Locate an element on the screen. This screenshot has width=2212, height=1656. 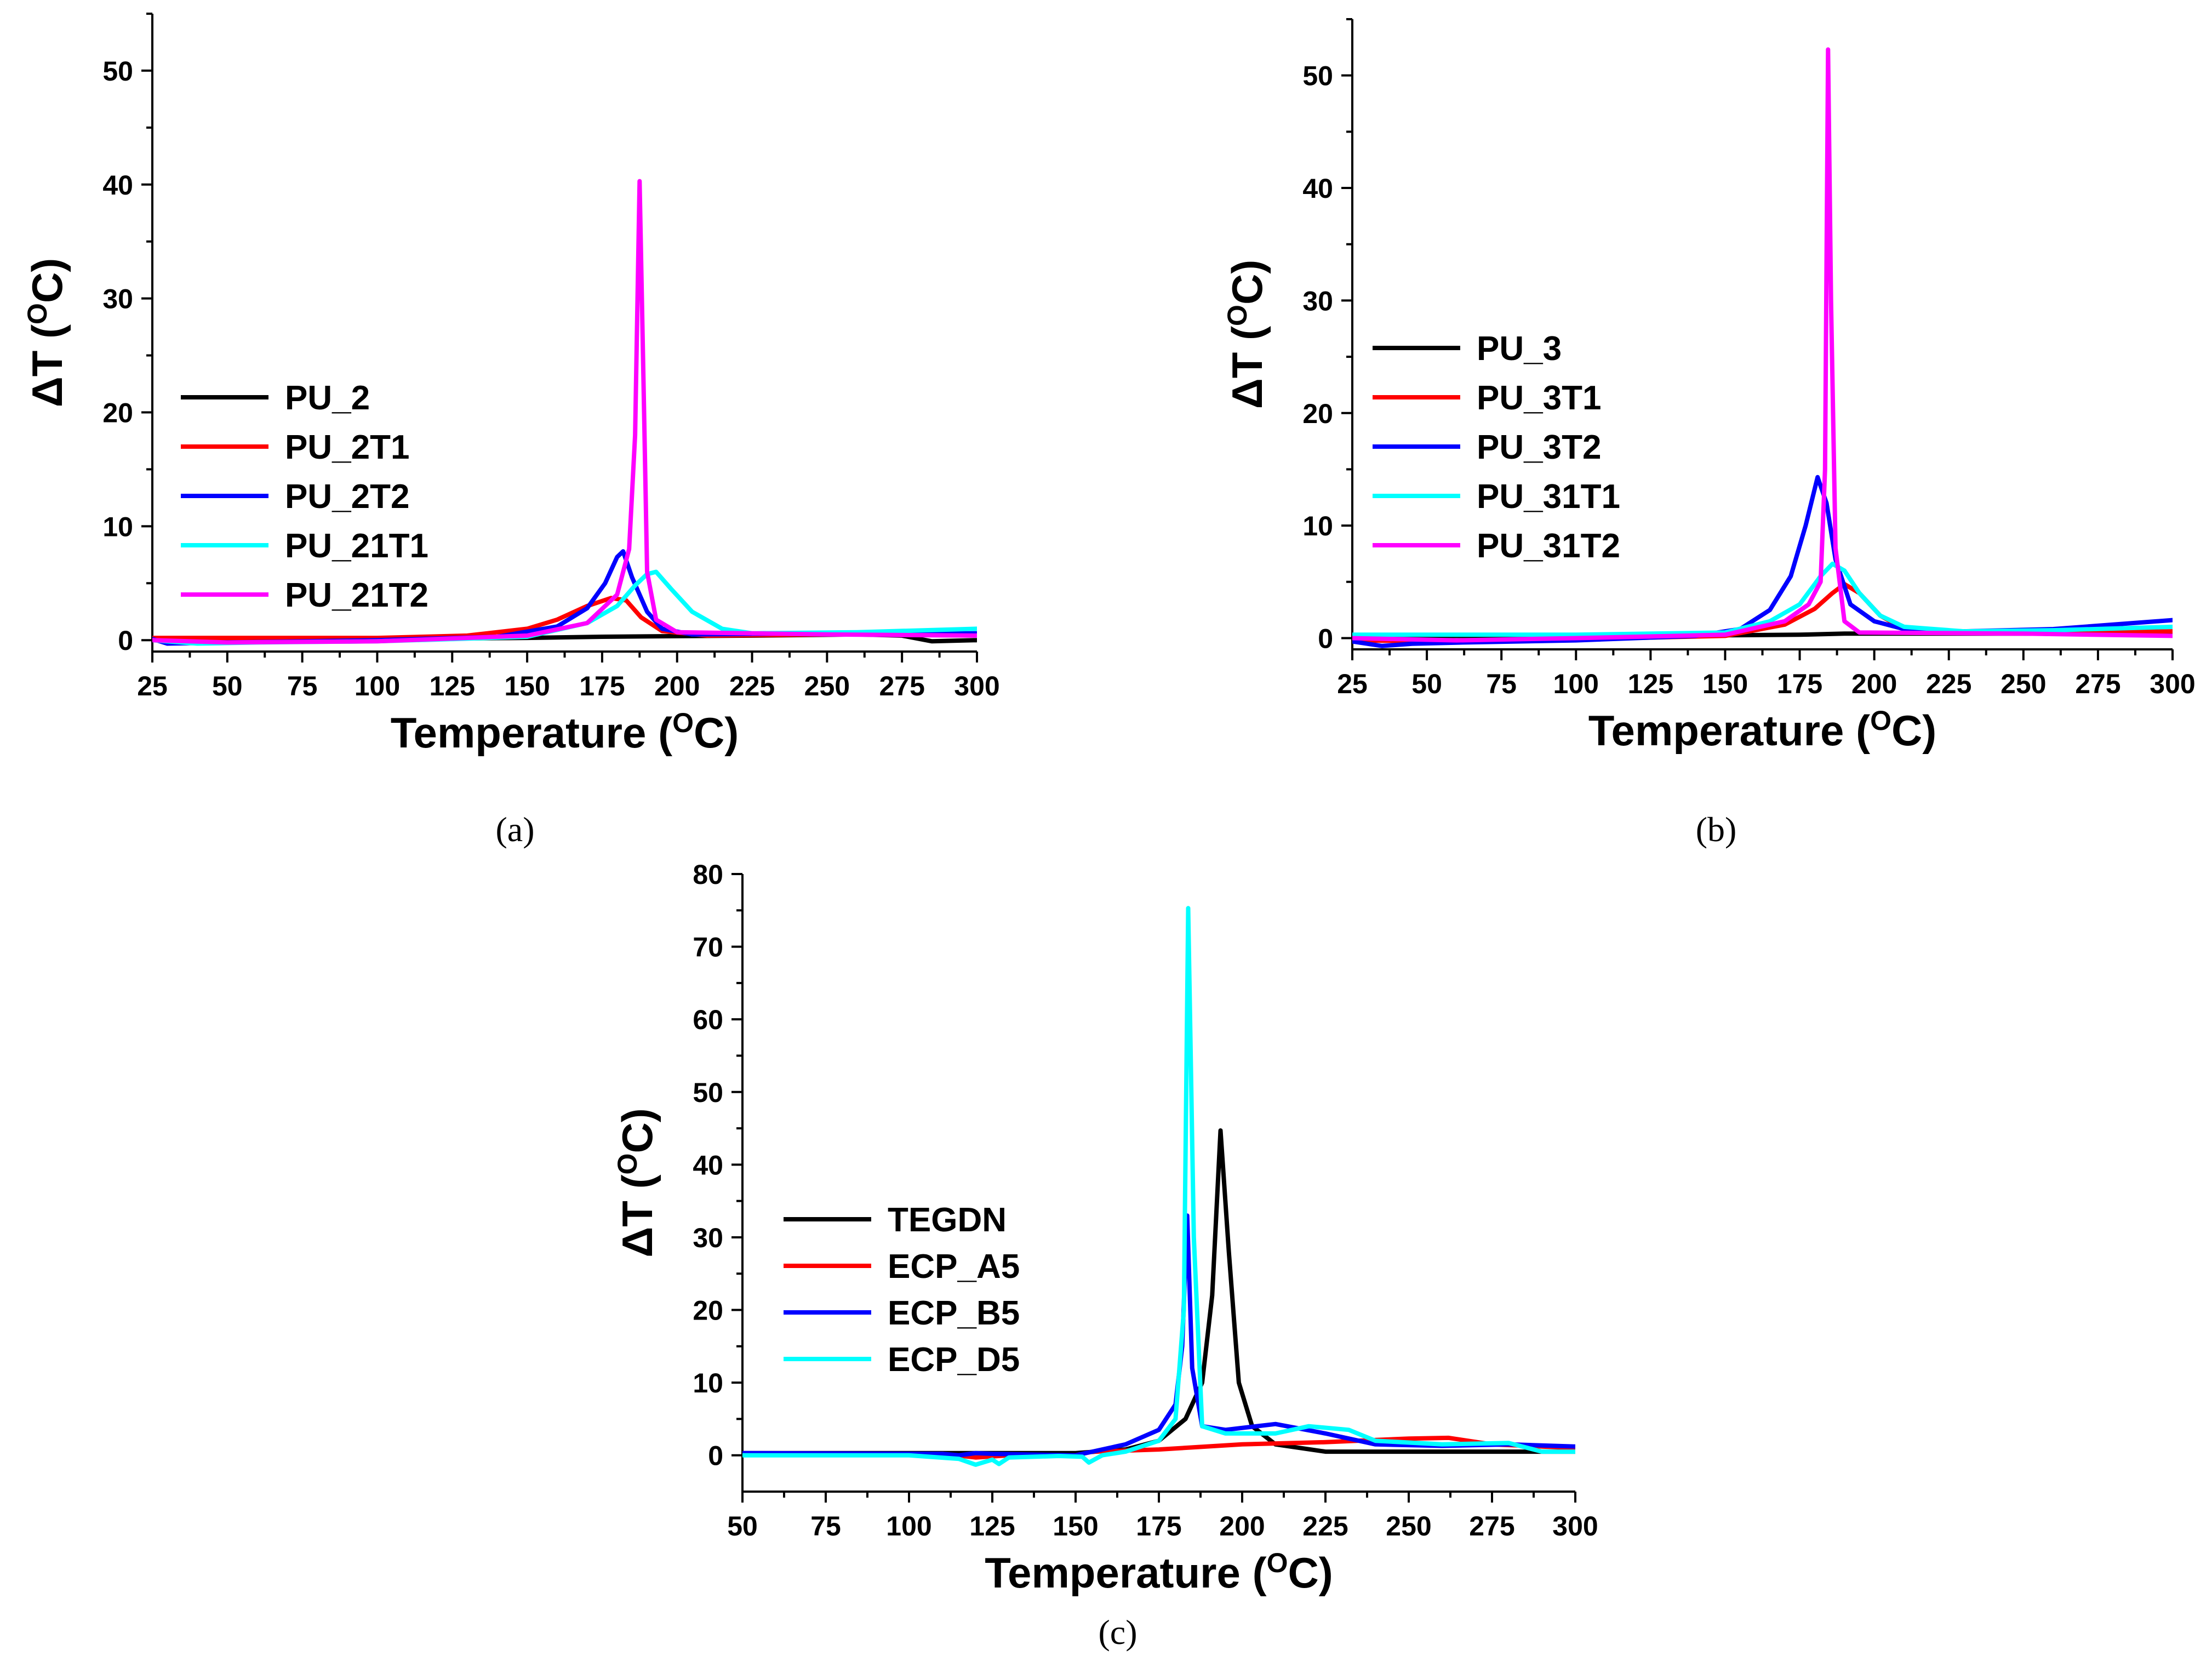
legend-label: PU_31T1 is located at coordinates (1549, 497).